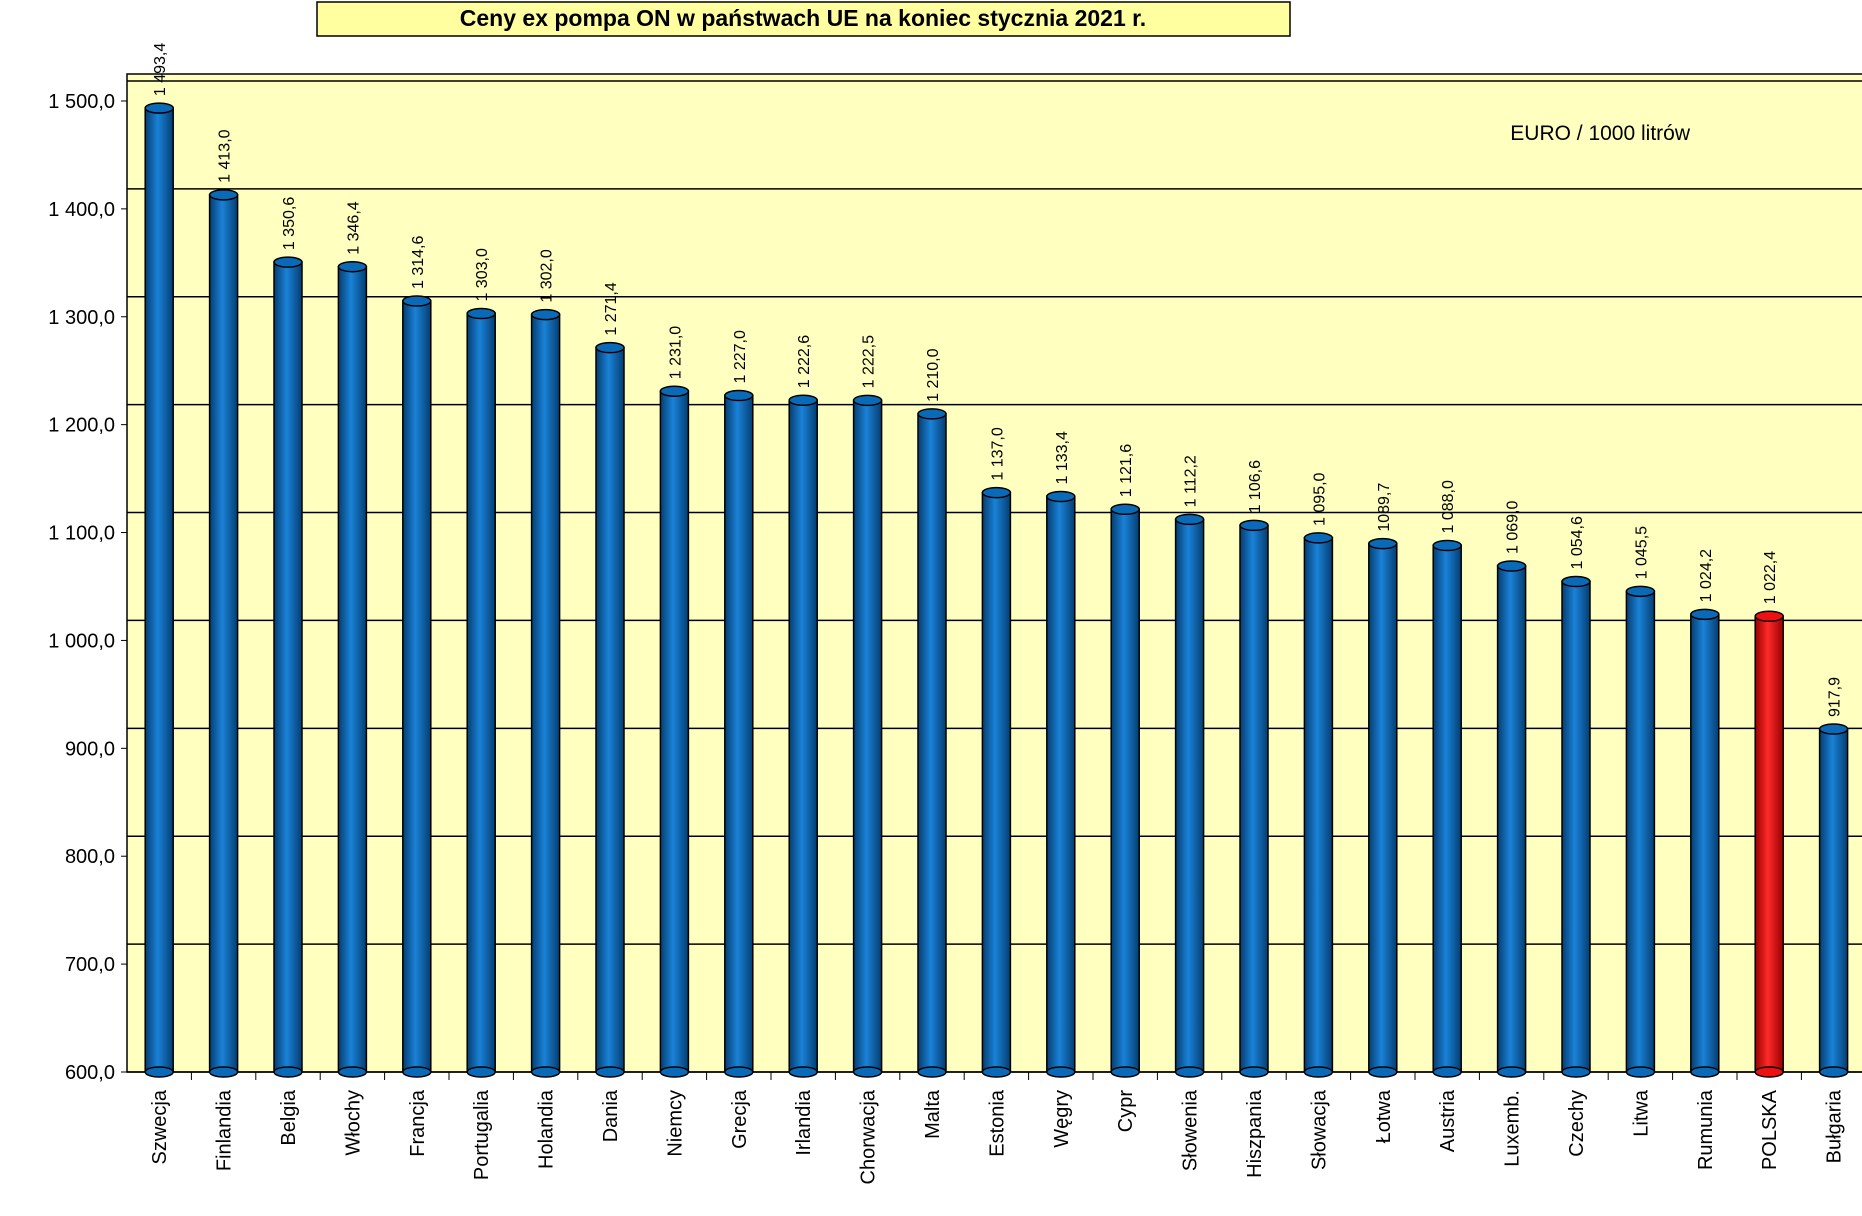 This screenshot has height=1216, width=1862. Describe the element at coordinates (1600, 133) in the screenshot. I see `annotation: EURO / 1000 litrów` at that location.